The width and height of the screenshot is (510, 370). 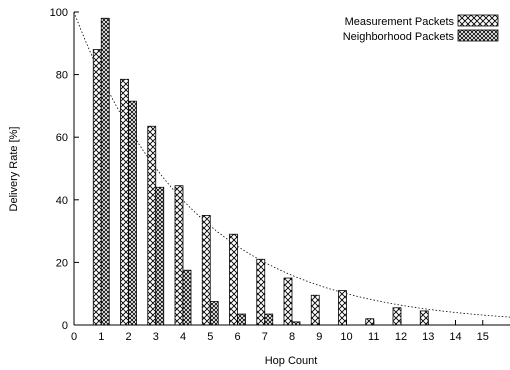 I want to click on x-tick-label: 3, so click(x=156, y=337).